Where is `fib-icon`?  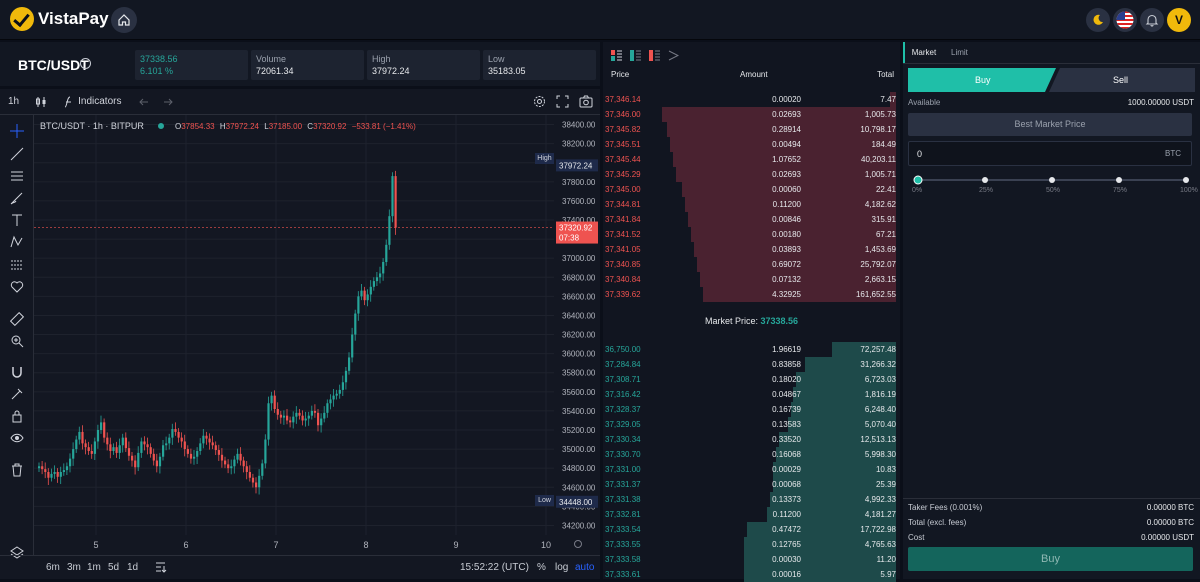 fib-icon is located at coordinates (17, 265).